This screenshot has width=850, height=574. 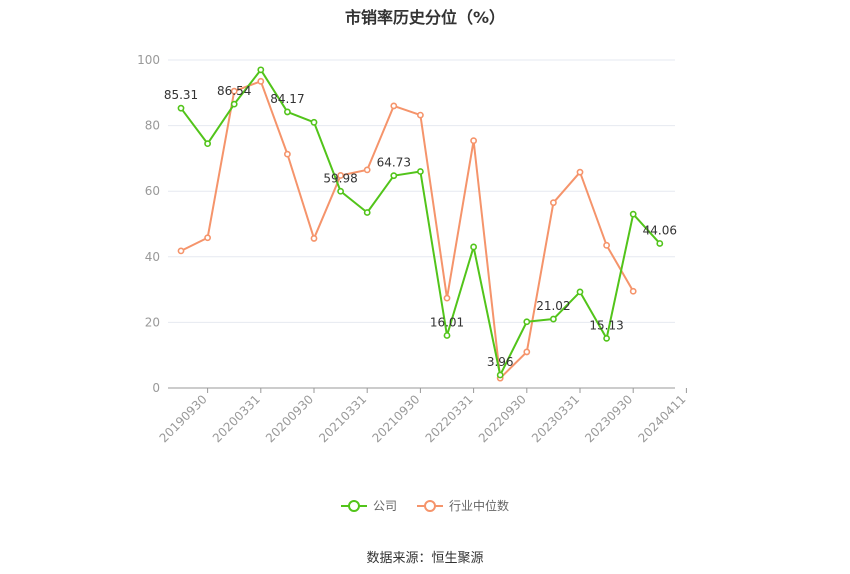 I want to click on legend-company-label: 公司, so click(x=384, y=506).